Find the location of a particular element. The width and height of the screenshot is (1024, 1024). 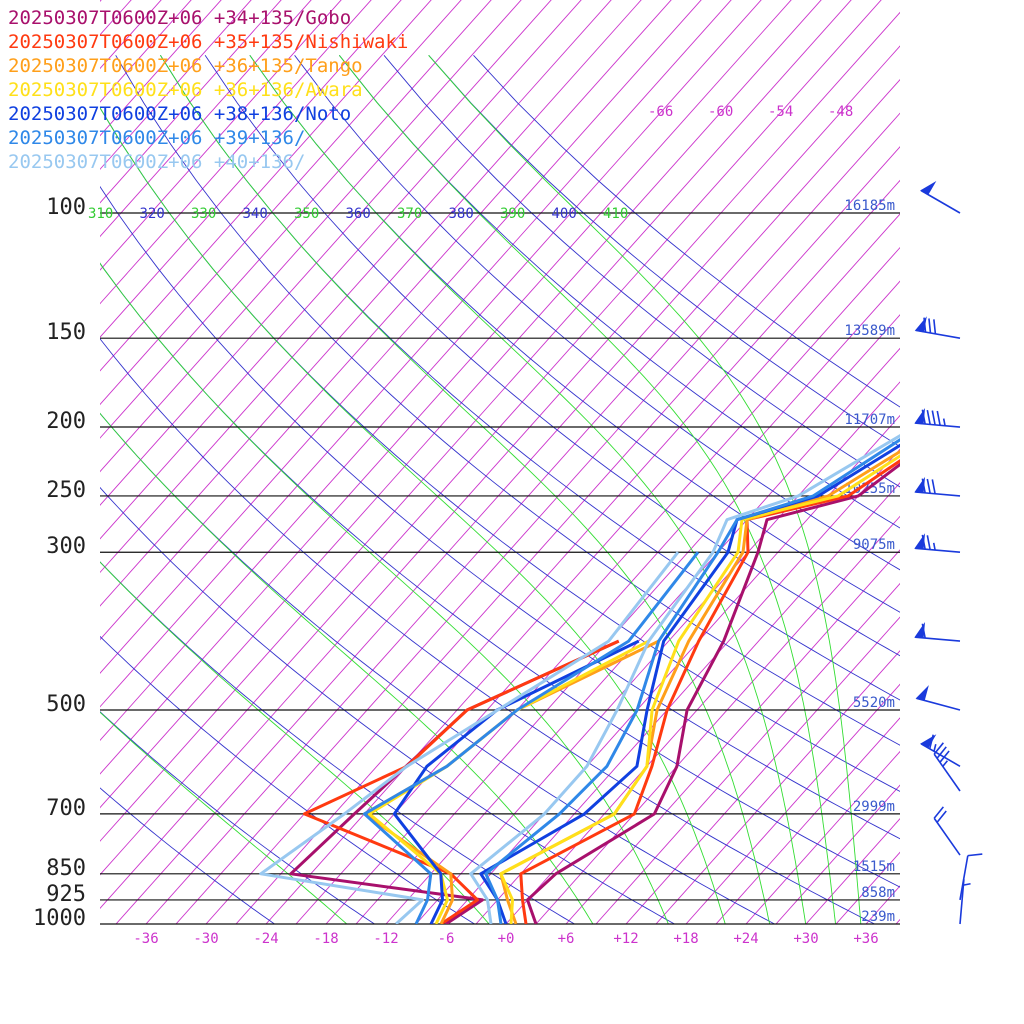

pressure-tick-label: 700 is located at coordinates (66, 808).